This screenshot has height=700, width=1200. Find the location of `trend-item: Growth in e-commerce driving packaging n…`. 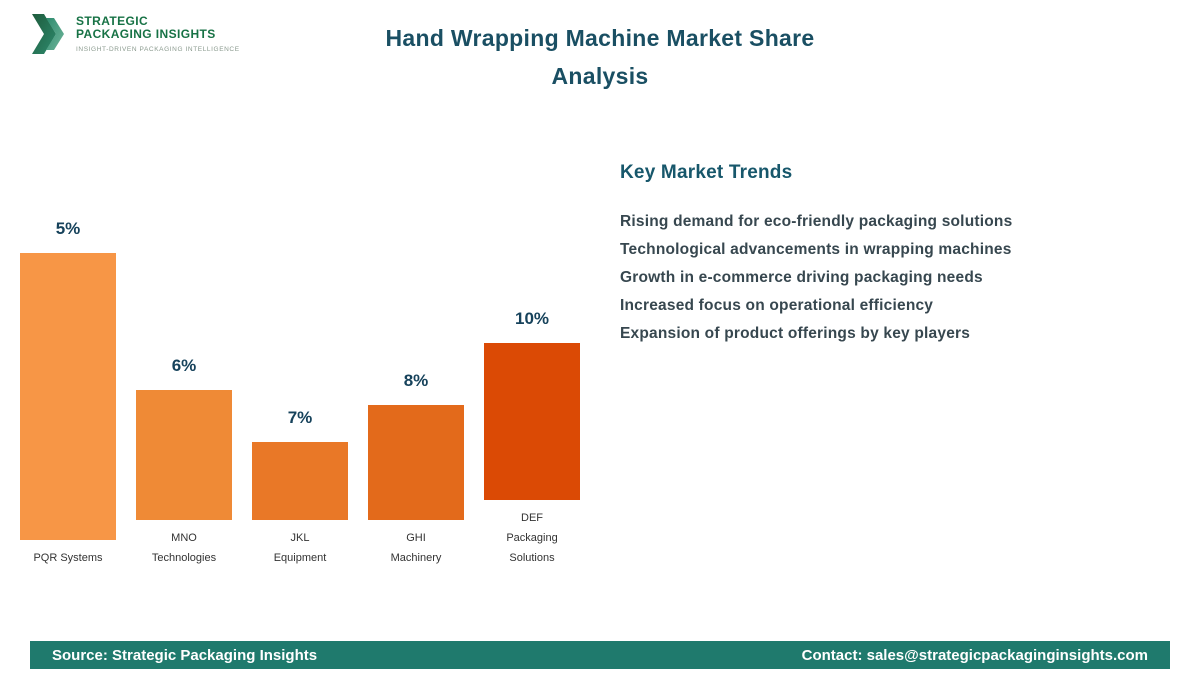

trend-item: Growth in e-commerce driving packaging n… is located at coordinates (801, 277).